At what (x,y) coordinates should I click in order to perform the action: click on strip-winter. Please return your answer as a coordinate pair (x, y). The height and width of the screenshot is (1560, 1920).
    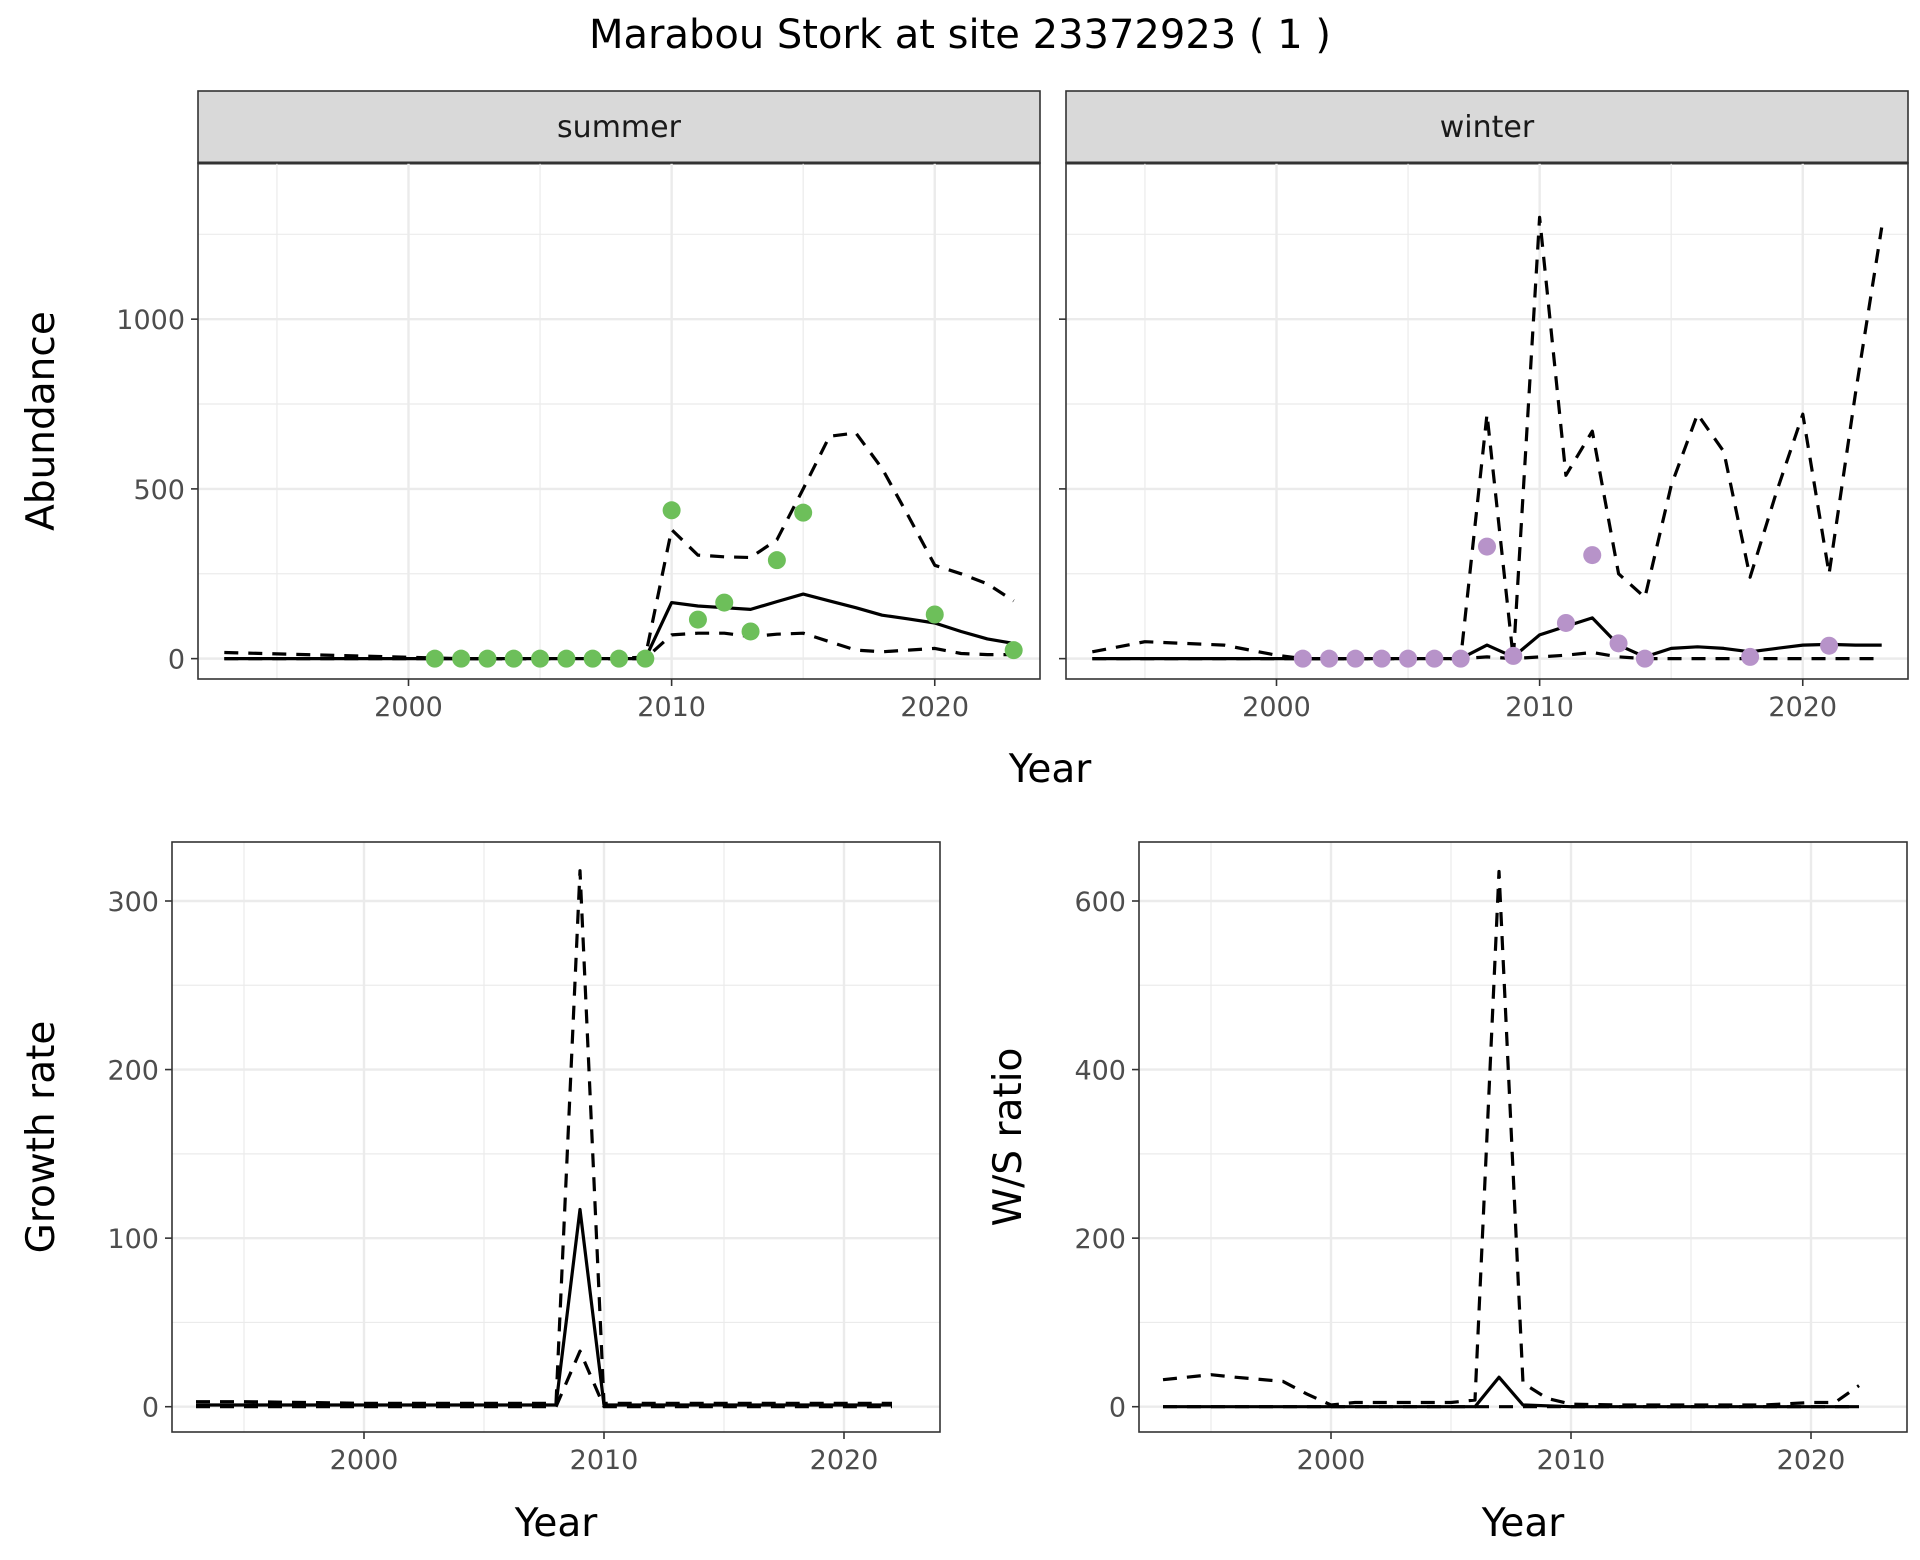
    Looking at the image, I should click on (1487, 127).